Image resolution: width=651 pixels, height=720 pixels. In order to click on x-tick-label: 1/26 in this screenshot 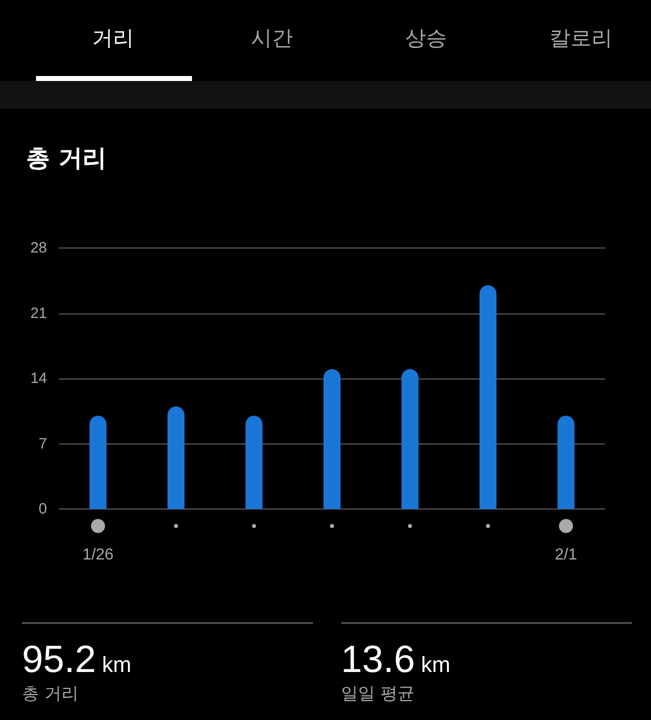, I will do `click(98, 555)`.